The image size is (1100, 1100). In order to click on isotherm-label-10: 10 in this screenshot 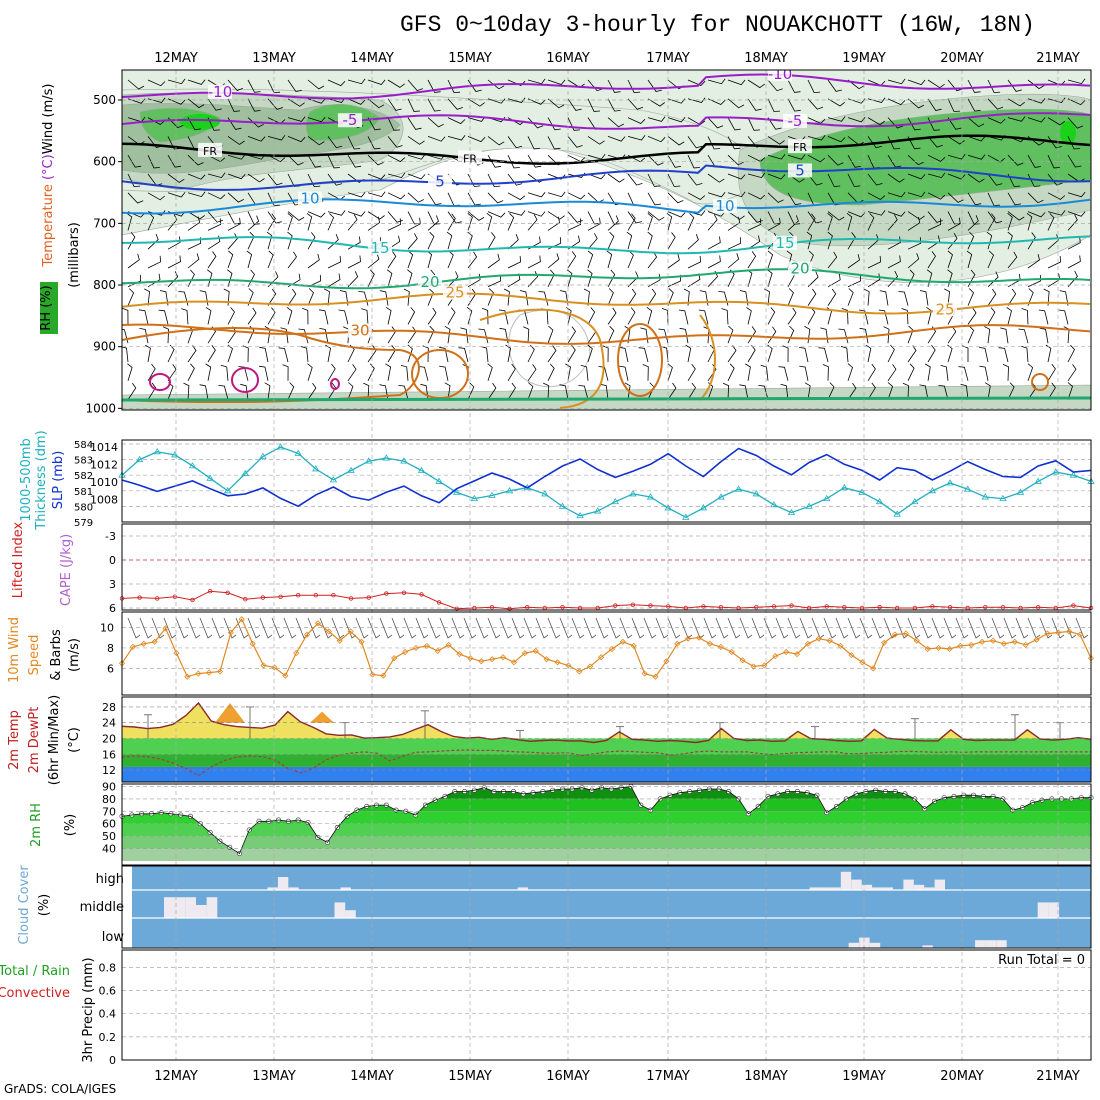, I will do `click(309, 199)`.